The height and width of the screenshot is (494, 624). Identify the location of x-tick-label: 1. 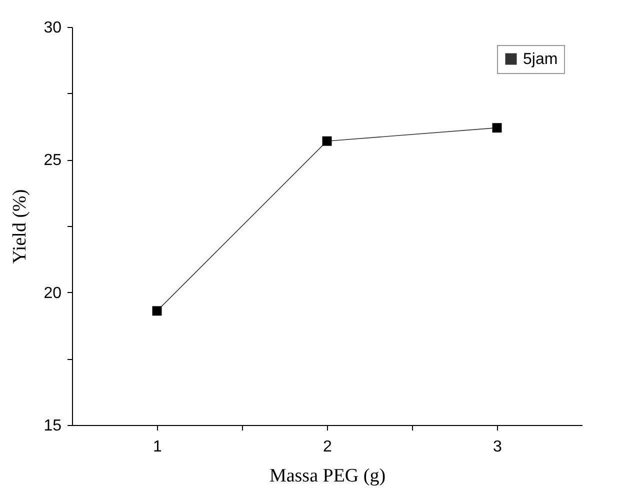
(157, 447).